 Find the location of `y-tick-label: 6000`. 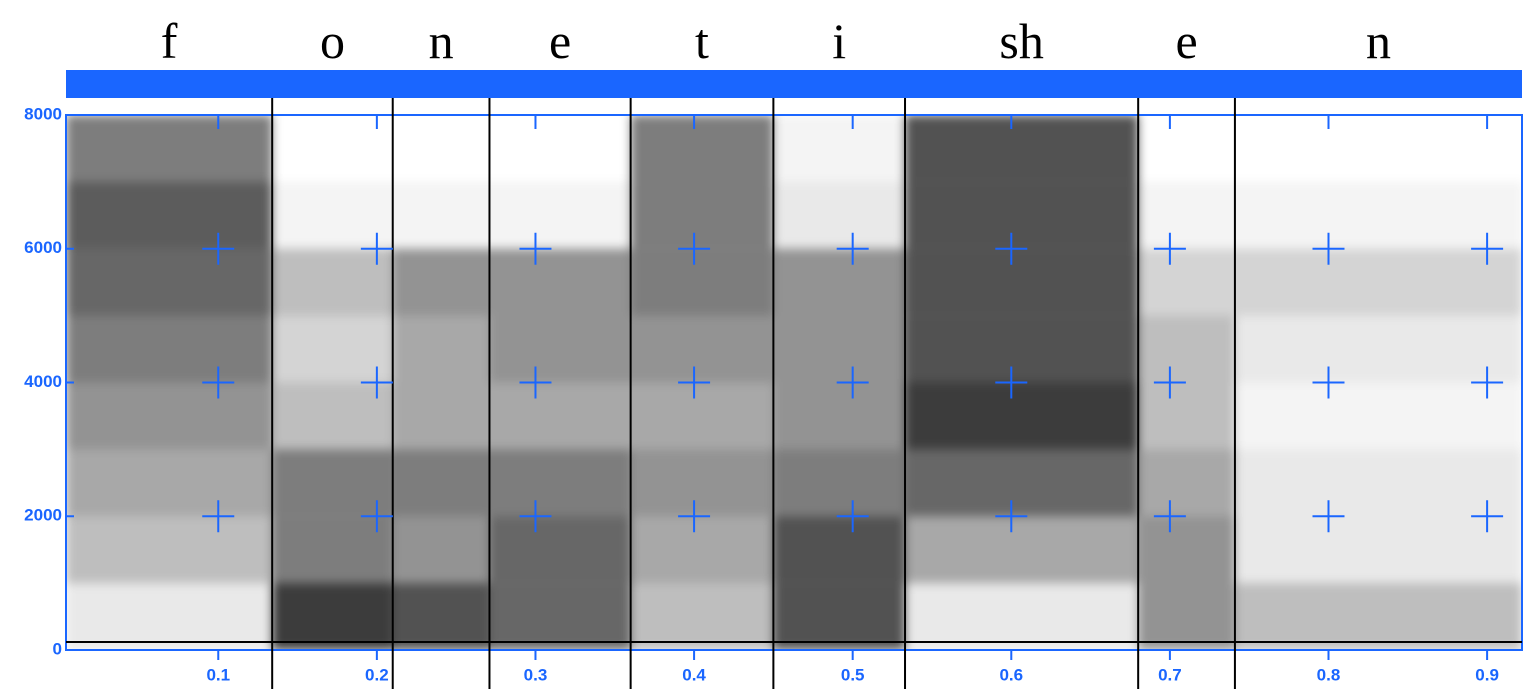

y-tick-label: 6000 is located at coordinates (43, 247).